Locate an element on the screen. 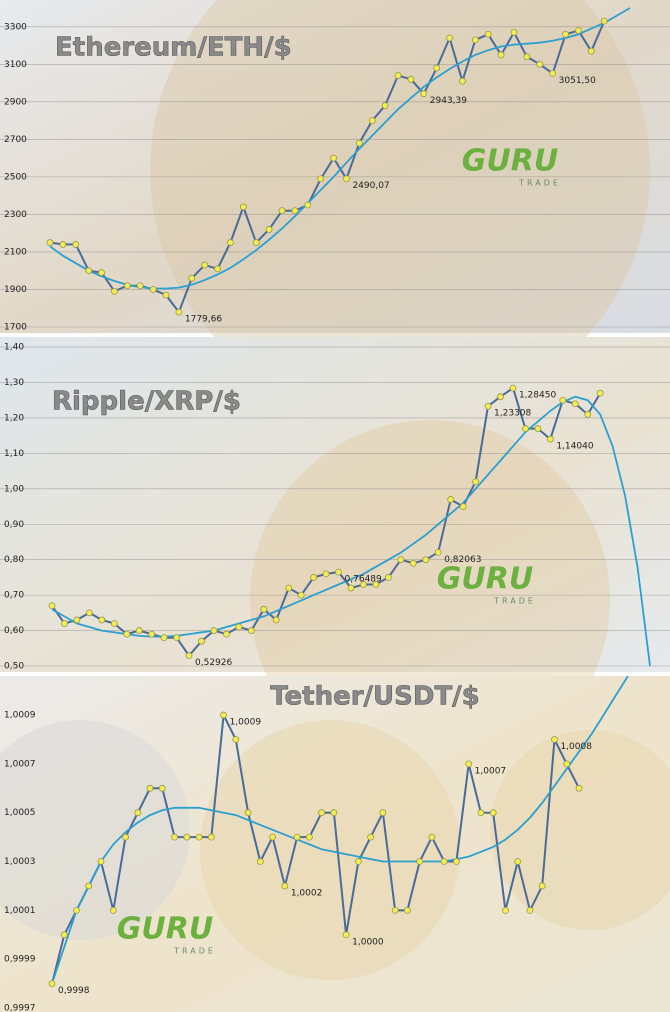  y-tick-label: 1,0007 is located at coordinates (20, 764).